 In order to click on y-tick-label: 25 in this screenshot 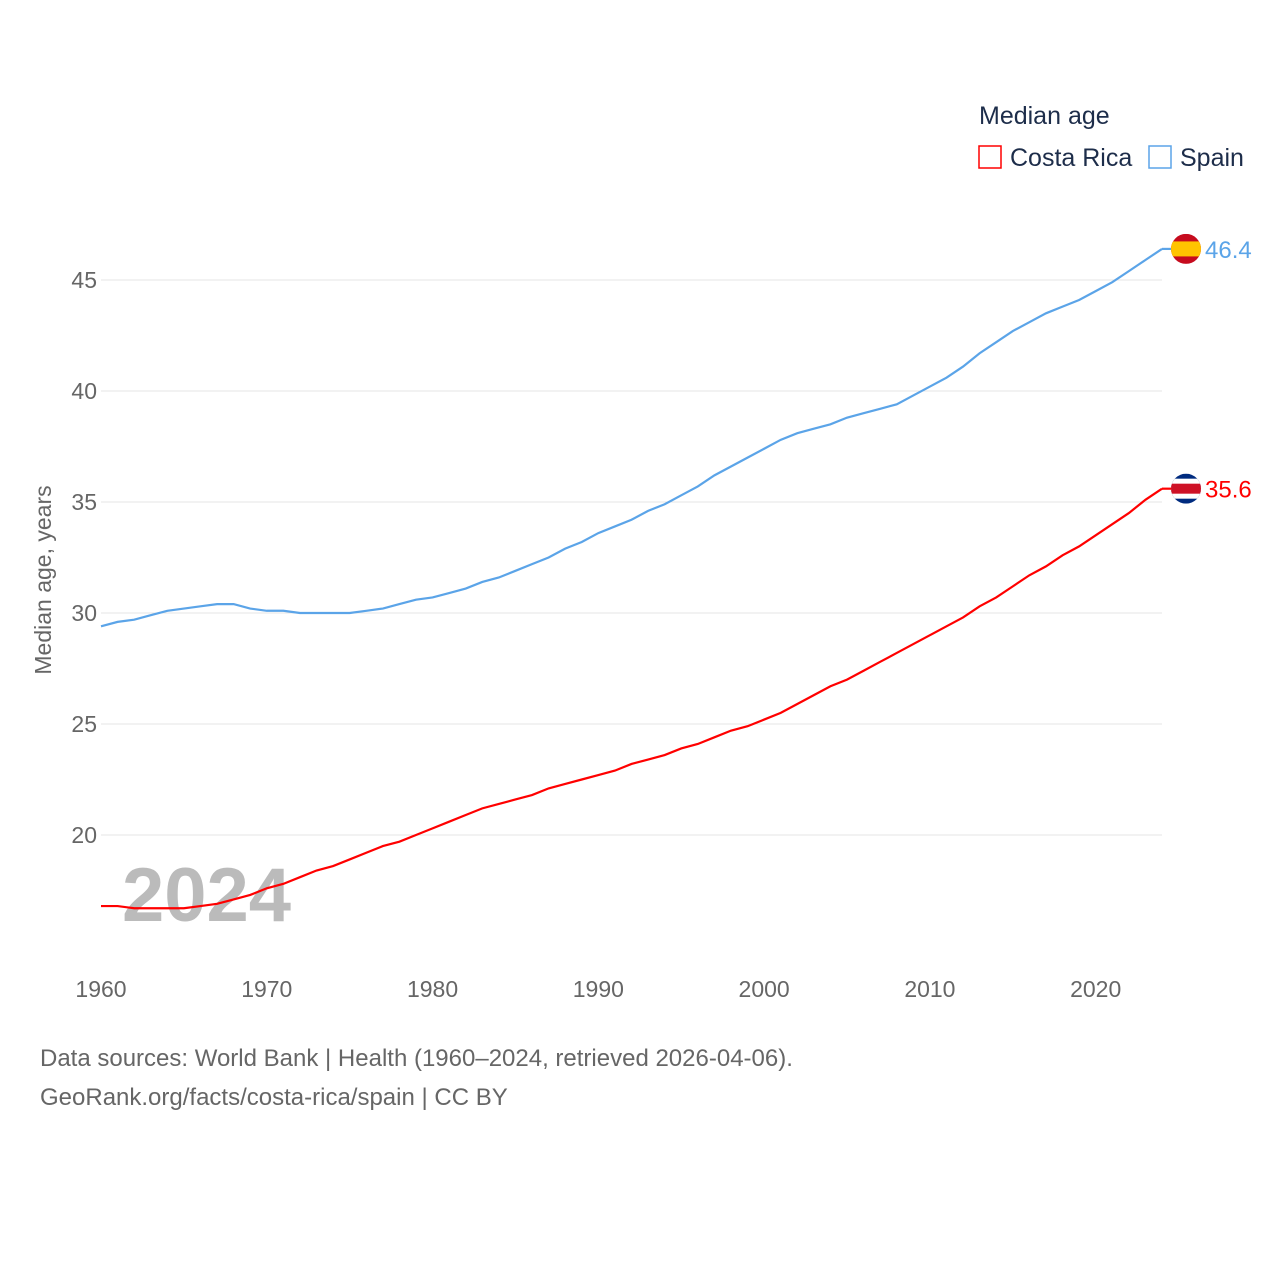, I will do `click(84, 724)`.